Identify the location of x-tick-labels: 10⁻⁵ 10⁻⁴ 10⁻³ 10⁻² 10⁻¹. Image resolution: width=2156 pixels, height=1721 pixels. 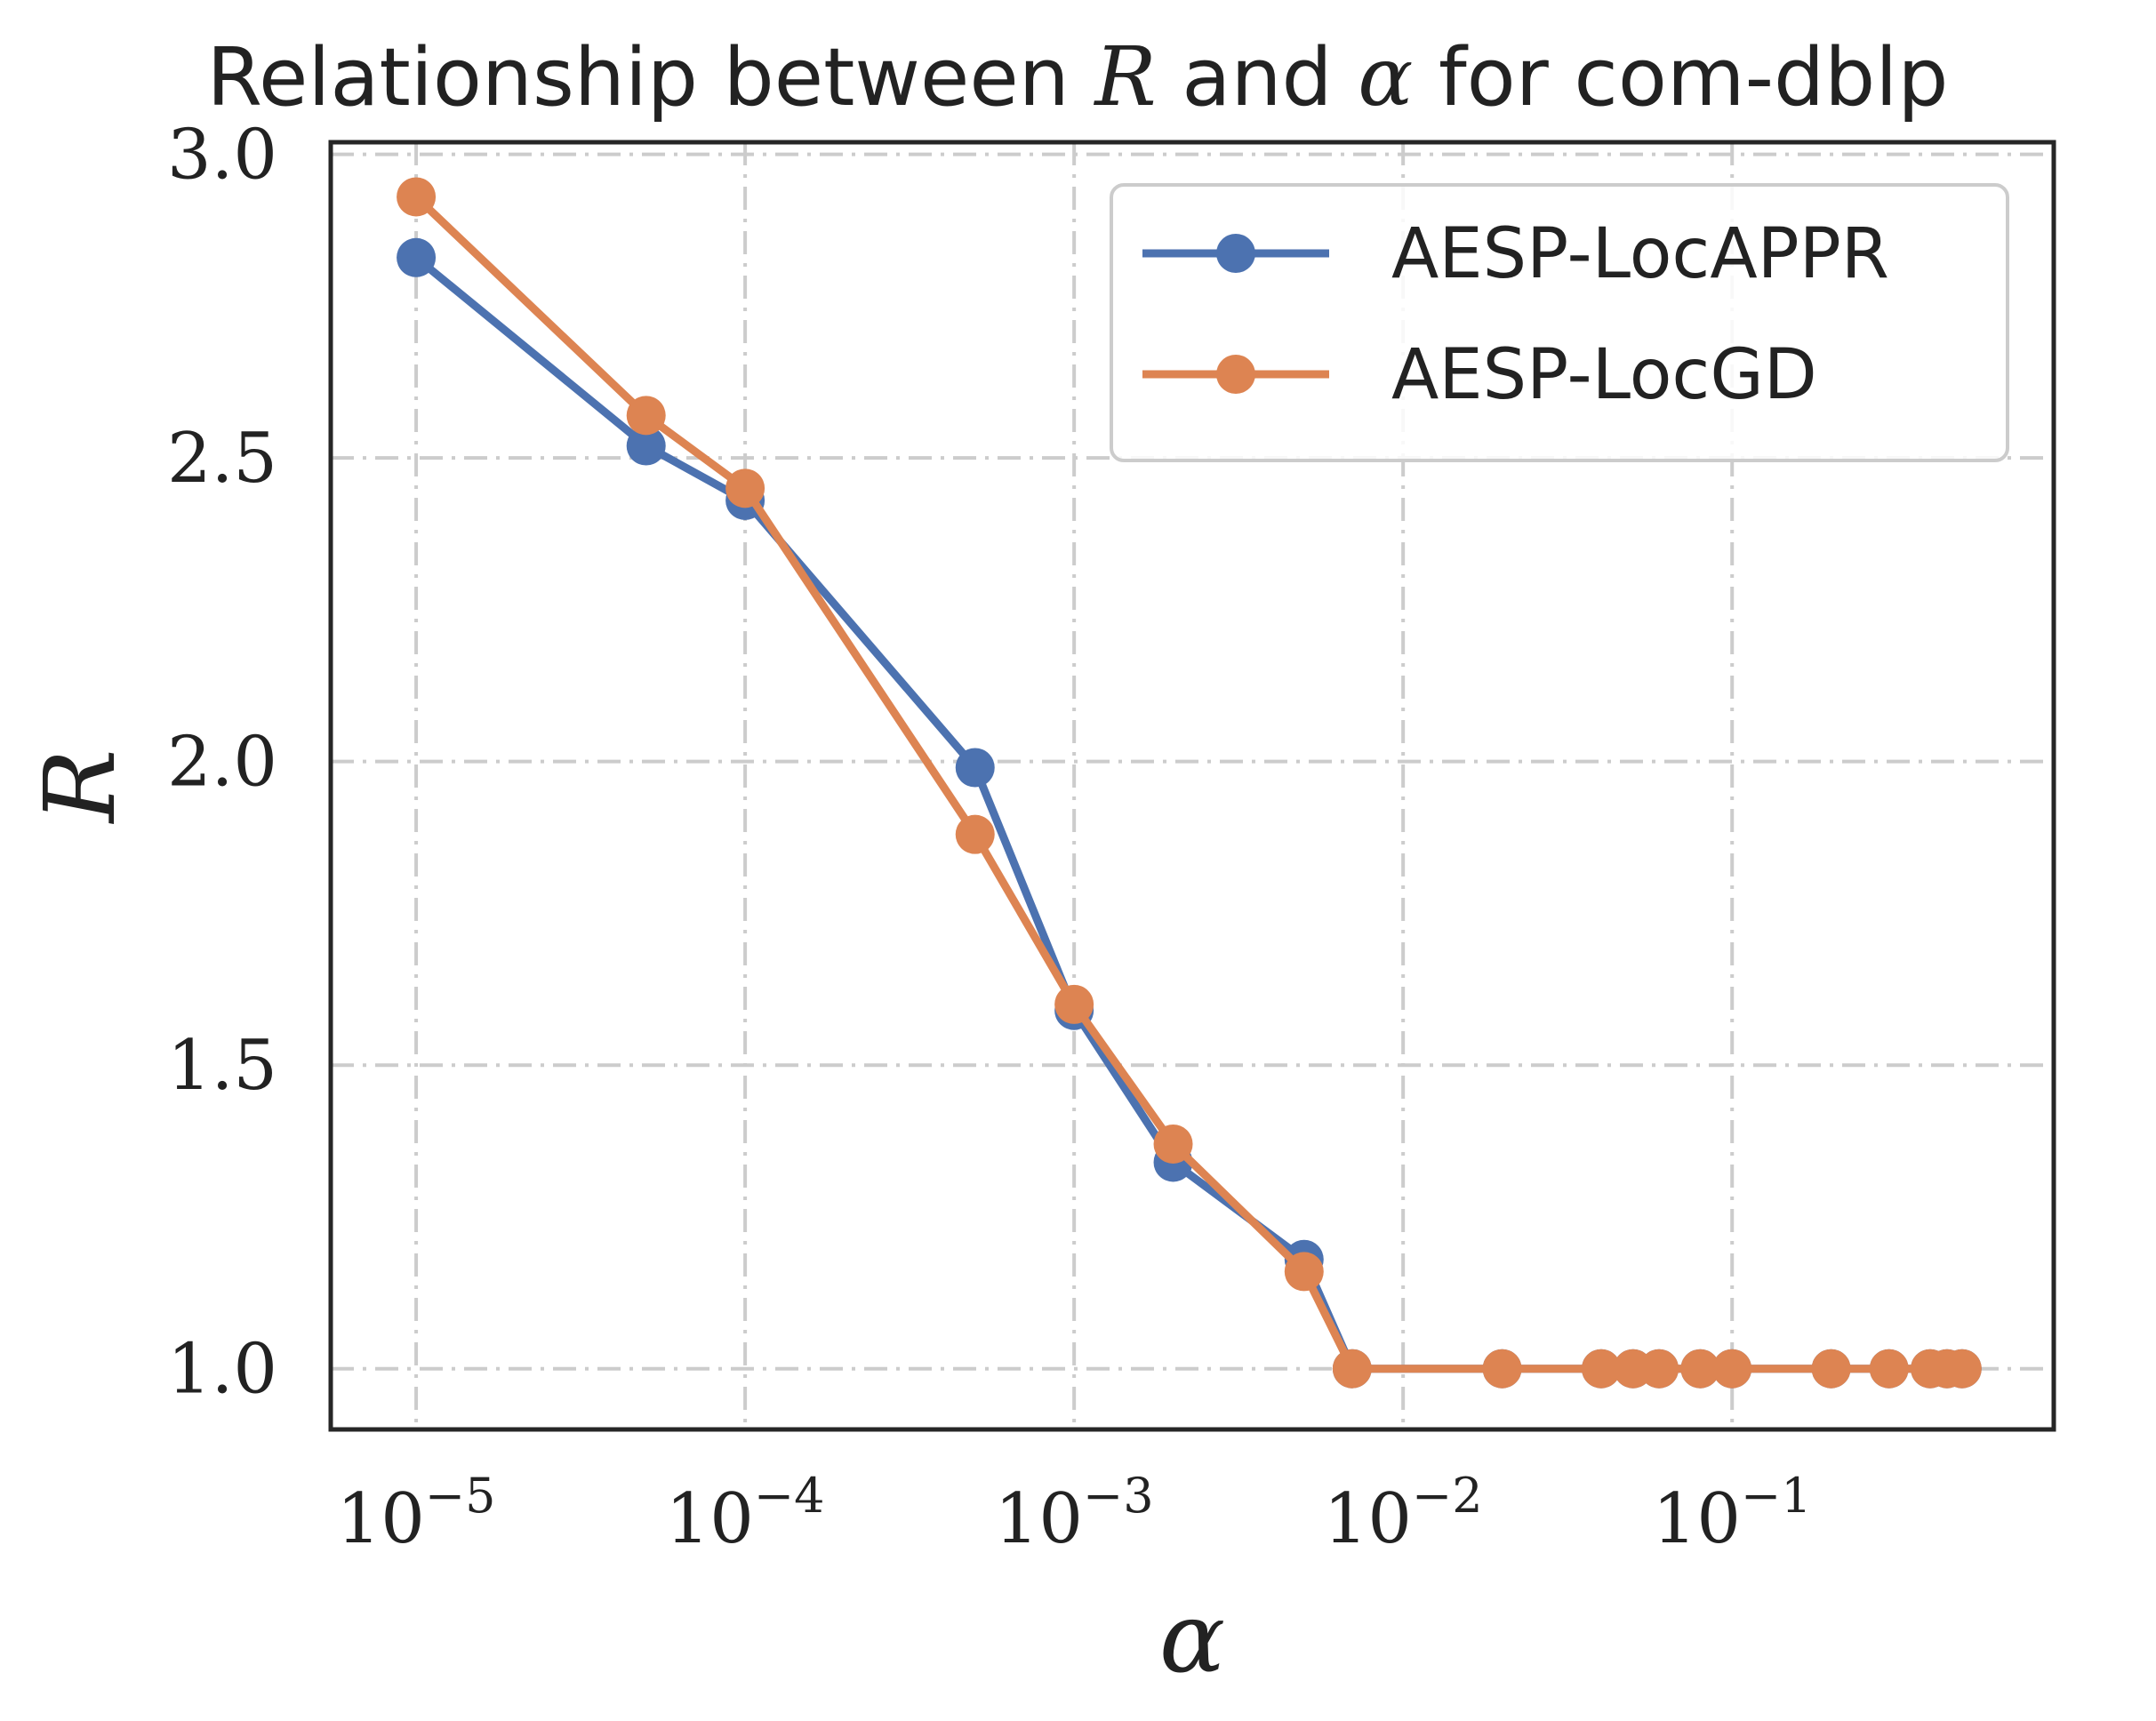
(1075, 1513).